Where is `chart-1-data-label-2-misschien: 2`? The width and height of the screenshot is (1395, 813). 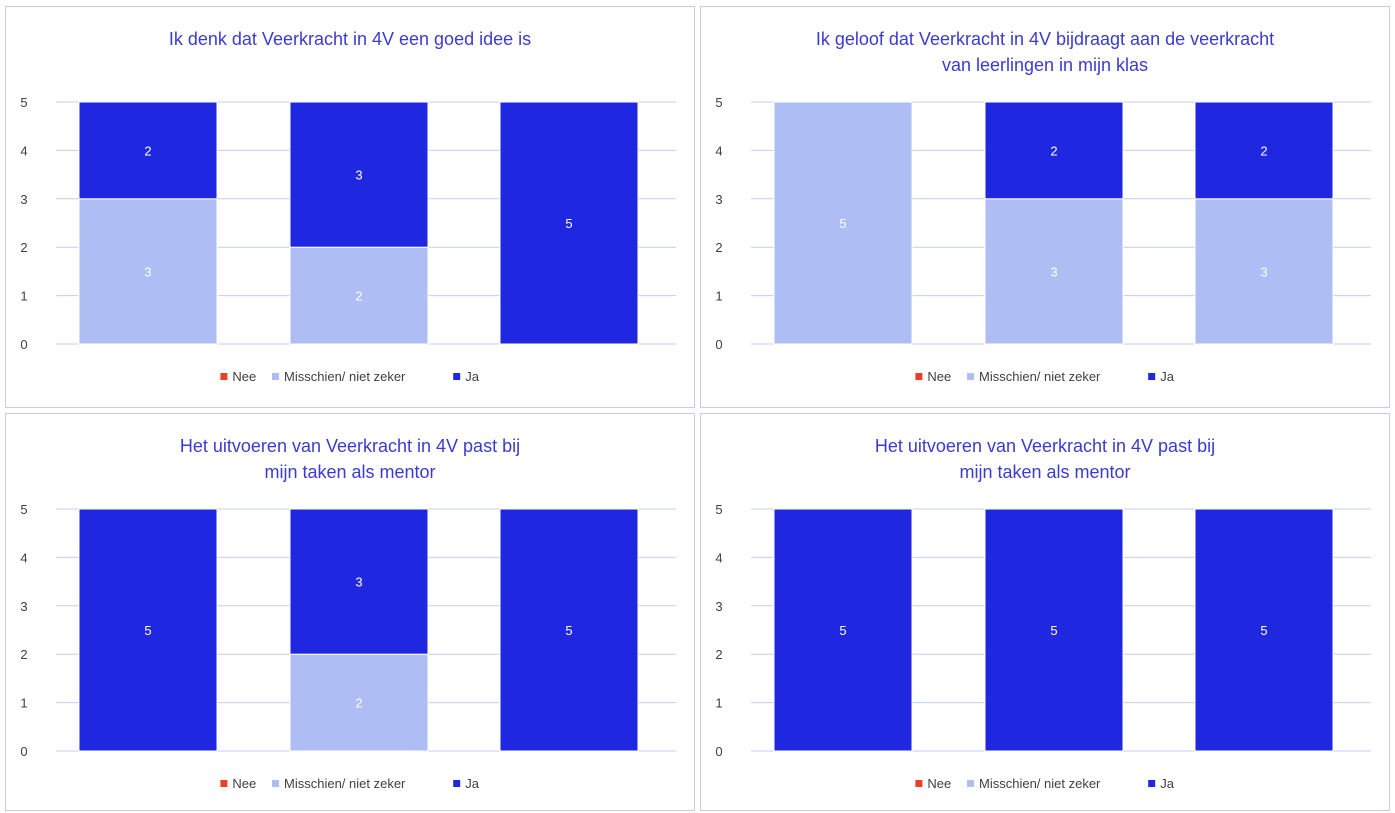
chart-1-data-label-2-misschien: 2 is located at coordinates (358, 296).